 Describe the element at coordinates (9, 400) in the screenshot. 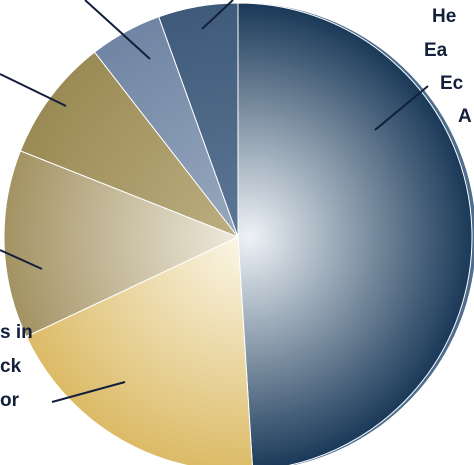

I see `slice-label-left-3: or` at that location.